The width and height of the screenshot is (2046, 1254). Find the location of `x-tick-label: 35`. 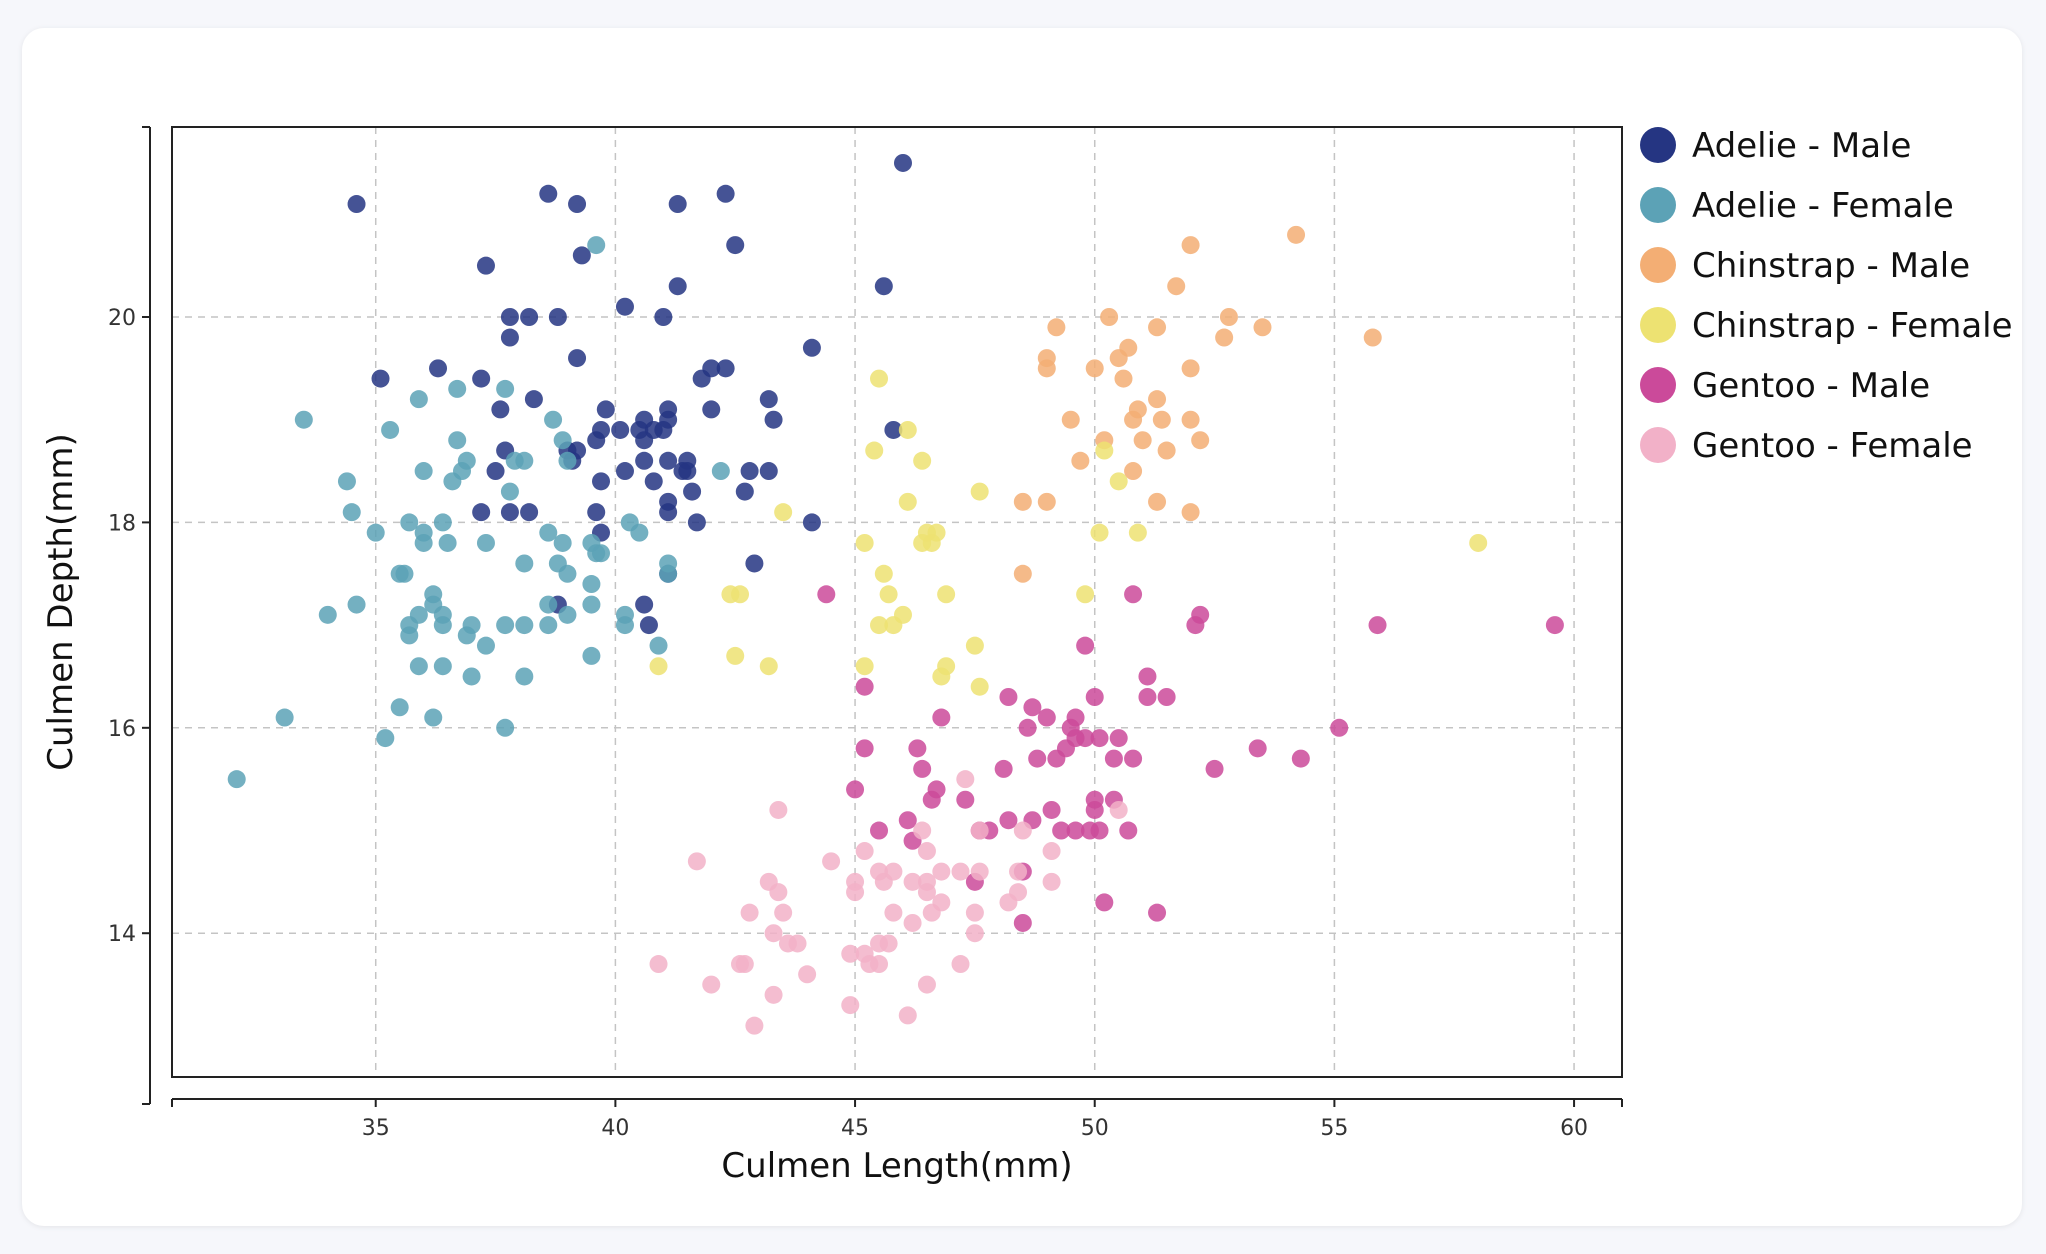

x-tick-label: 35 is located at coordinates (376, 1128).